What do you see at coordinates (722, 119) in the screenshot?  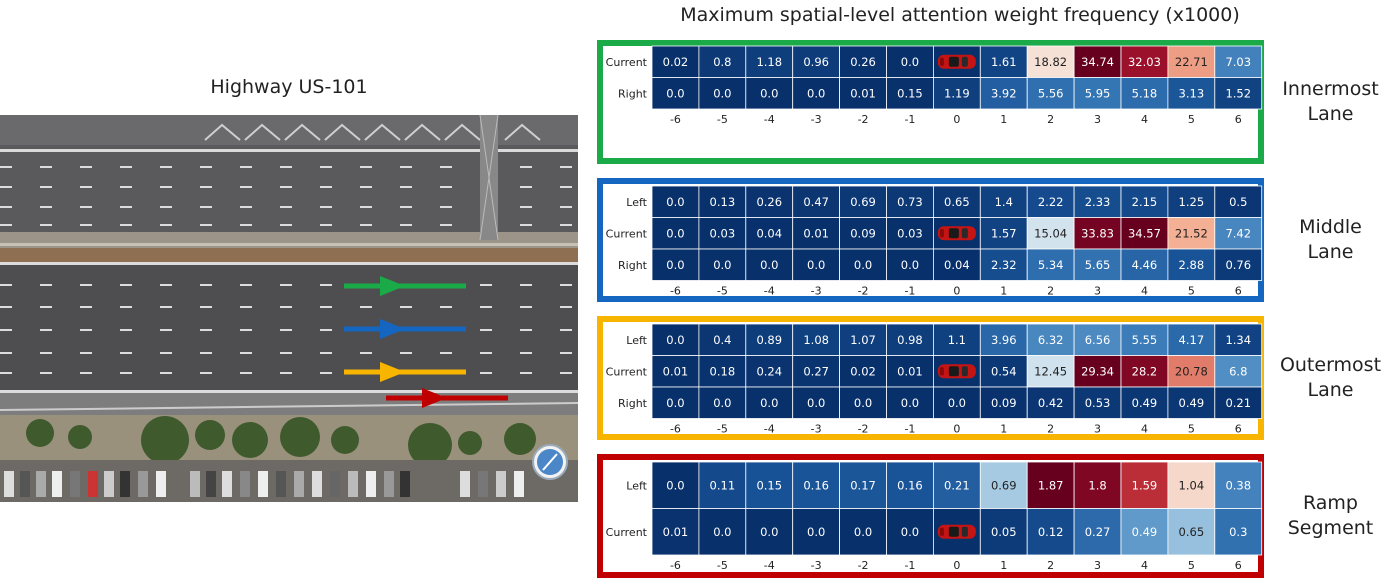 I see `x-tick-label: -5` at bounding box center [722, 119].